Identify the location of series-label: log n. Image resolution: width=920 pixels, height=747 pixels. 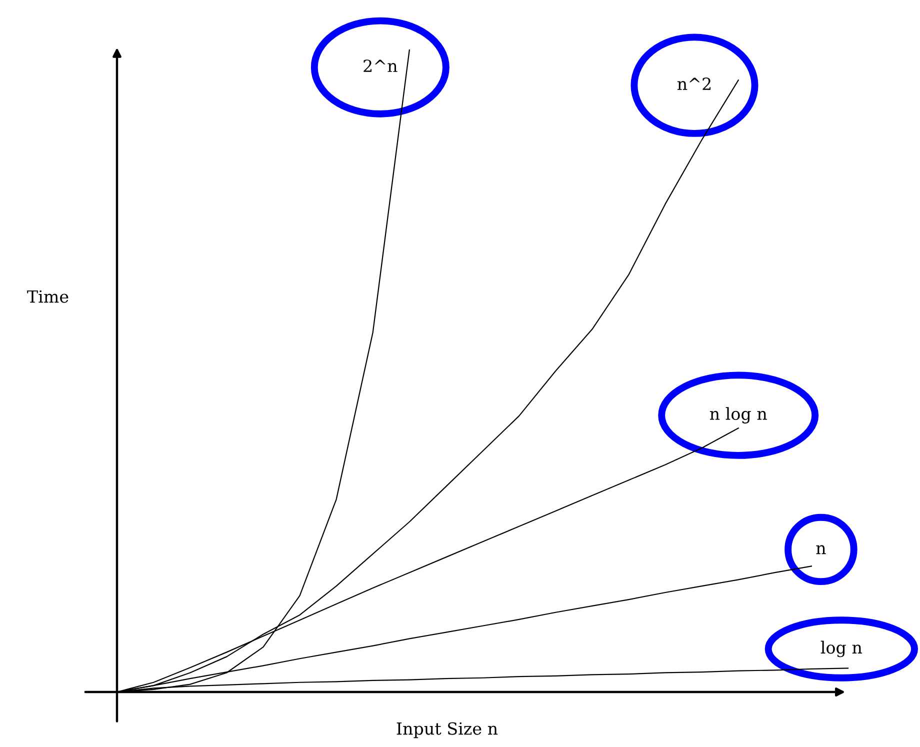
(841, 649).